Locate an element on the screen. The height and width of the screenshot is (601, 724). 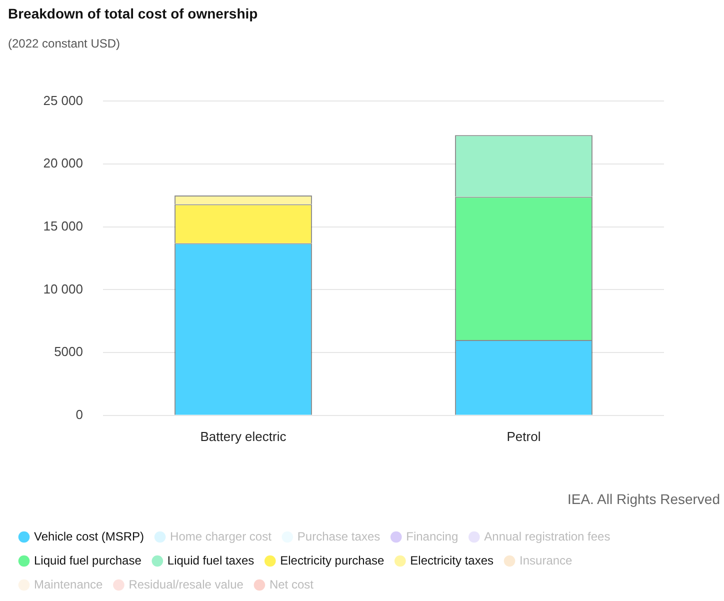
legend-label: Liquid fuel taxes is located at coordinates (210, 560).